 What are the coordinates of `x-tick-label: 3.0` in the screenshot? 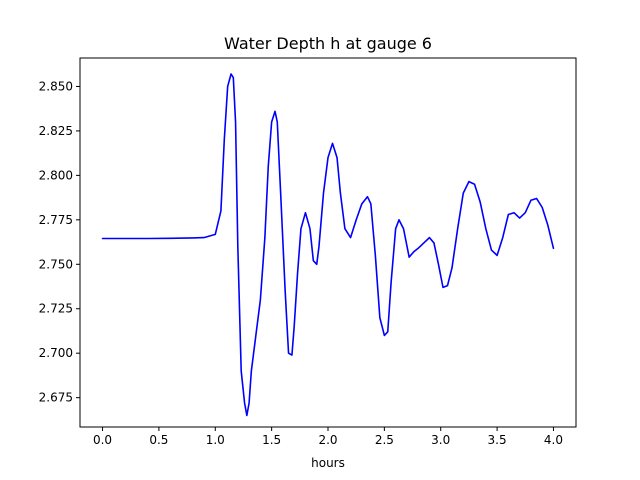 It's located at (440, 440).